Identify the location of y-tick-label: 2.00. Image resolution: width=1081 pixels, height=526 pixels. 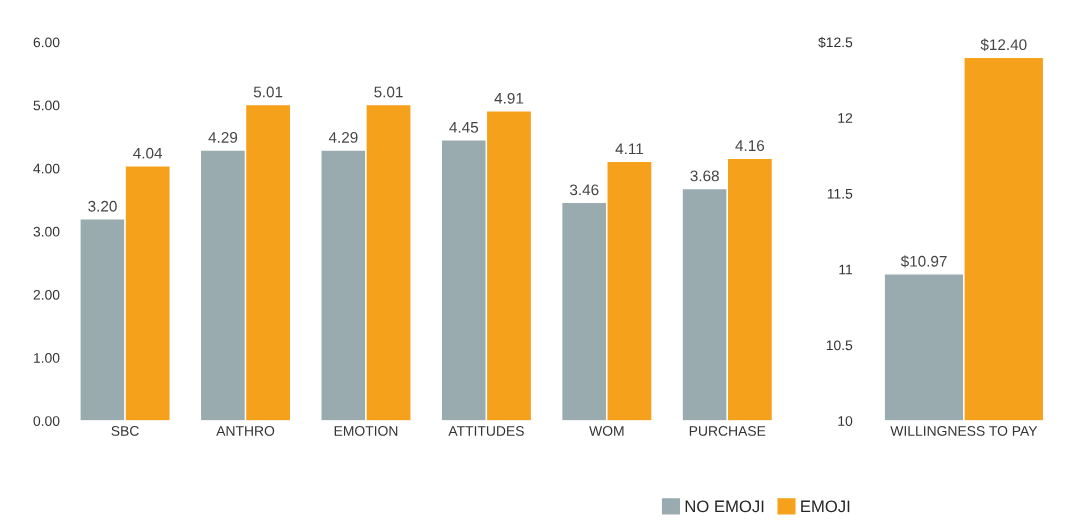
(46, 294).